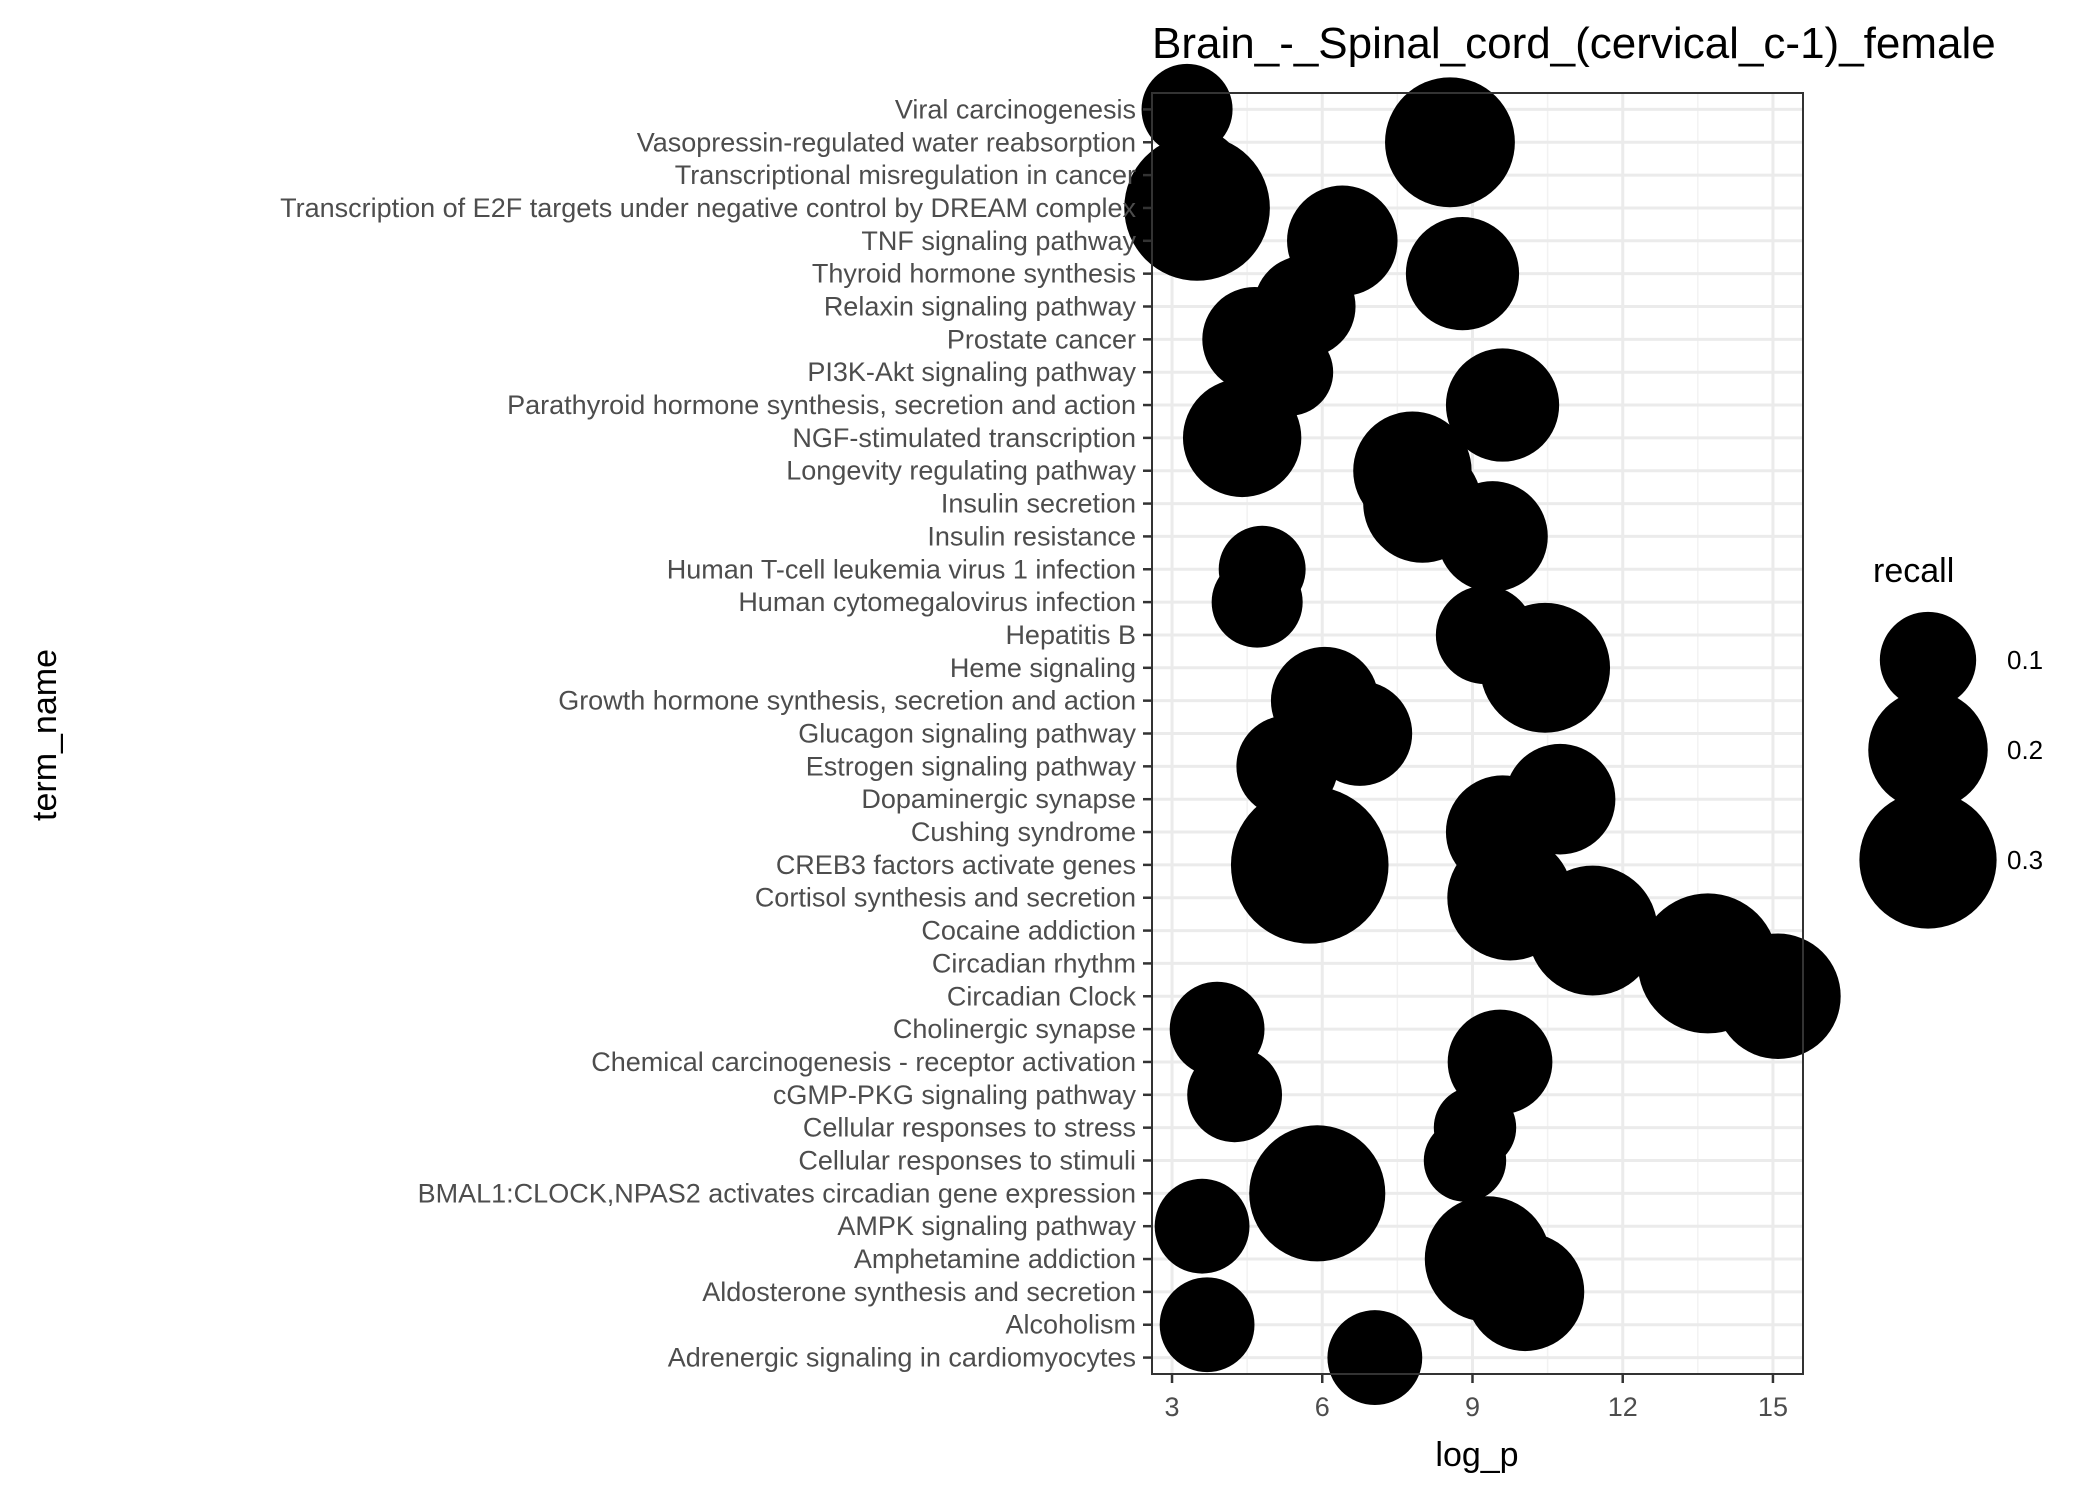 The image size is (2100, 1499). I want to click on y-tick-label: CREB3 factors activate genes, so click(956, 865).